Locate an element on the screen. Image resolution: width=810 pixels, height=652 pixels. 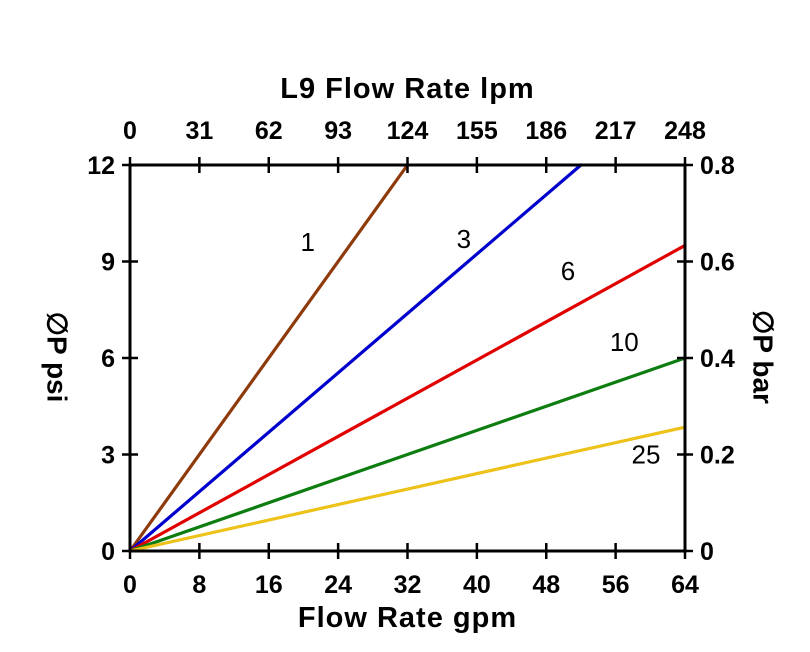
y-tick-label-right: 0.2 is located at coordinates (717, 456).